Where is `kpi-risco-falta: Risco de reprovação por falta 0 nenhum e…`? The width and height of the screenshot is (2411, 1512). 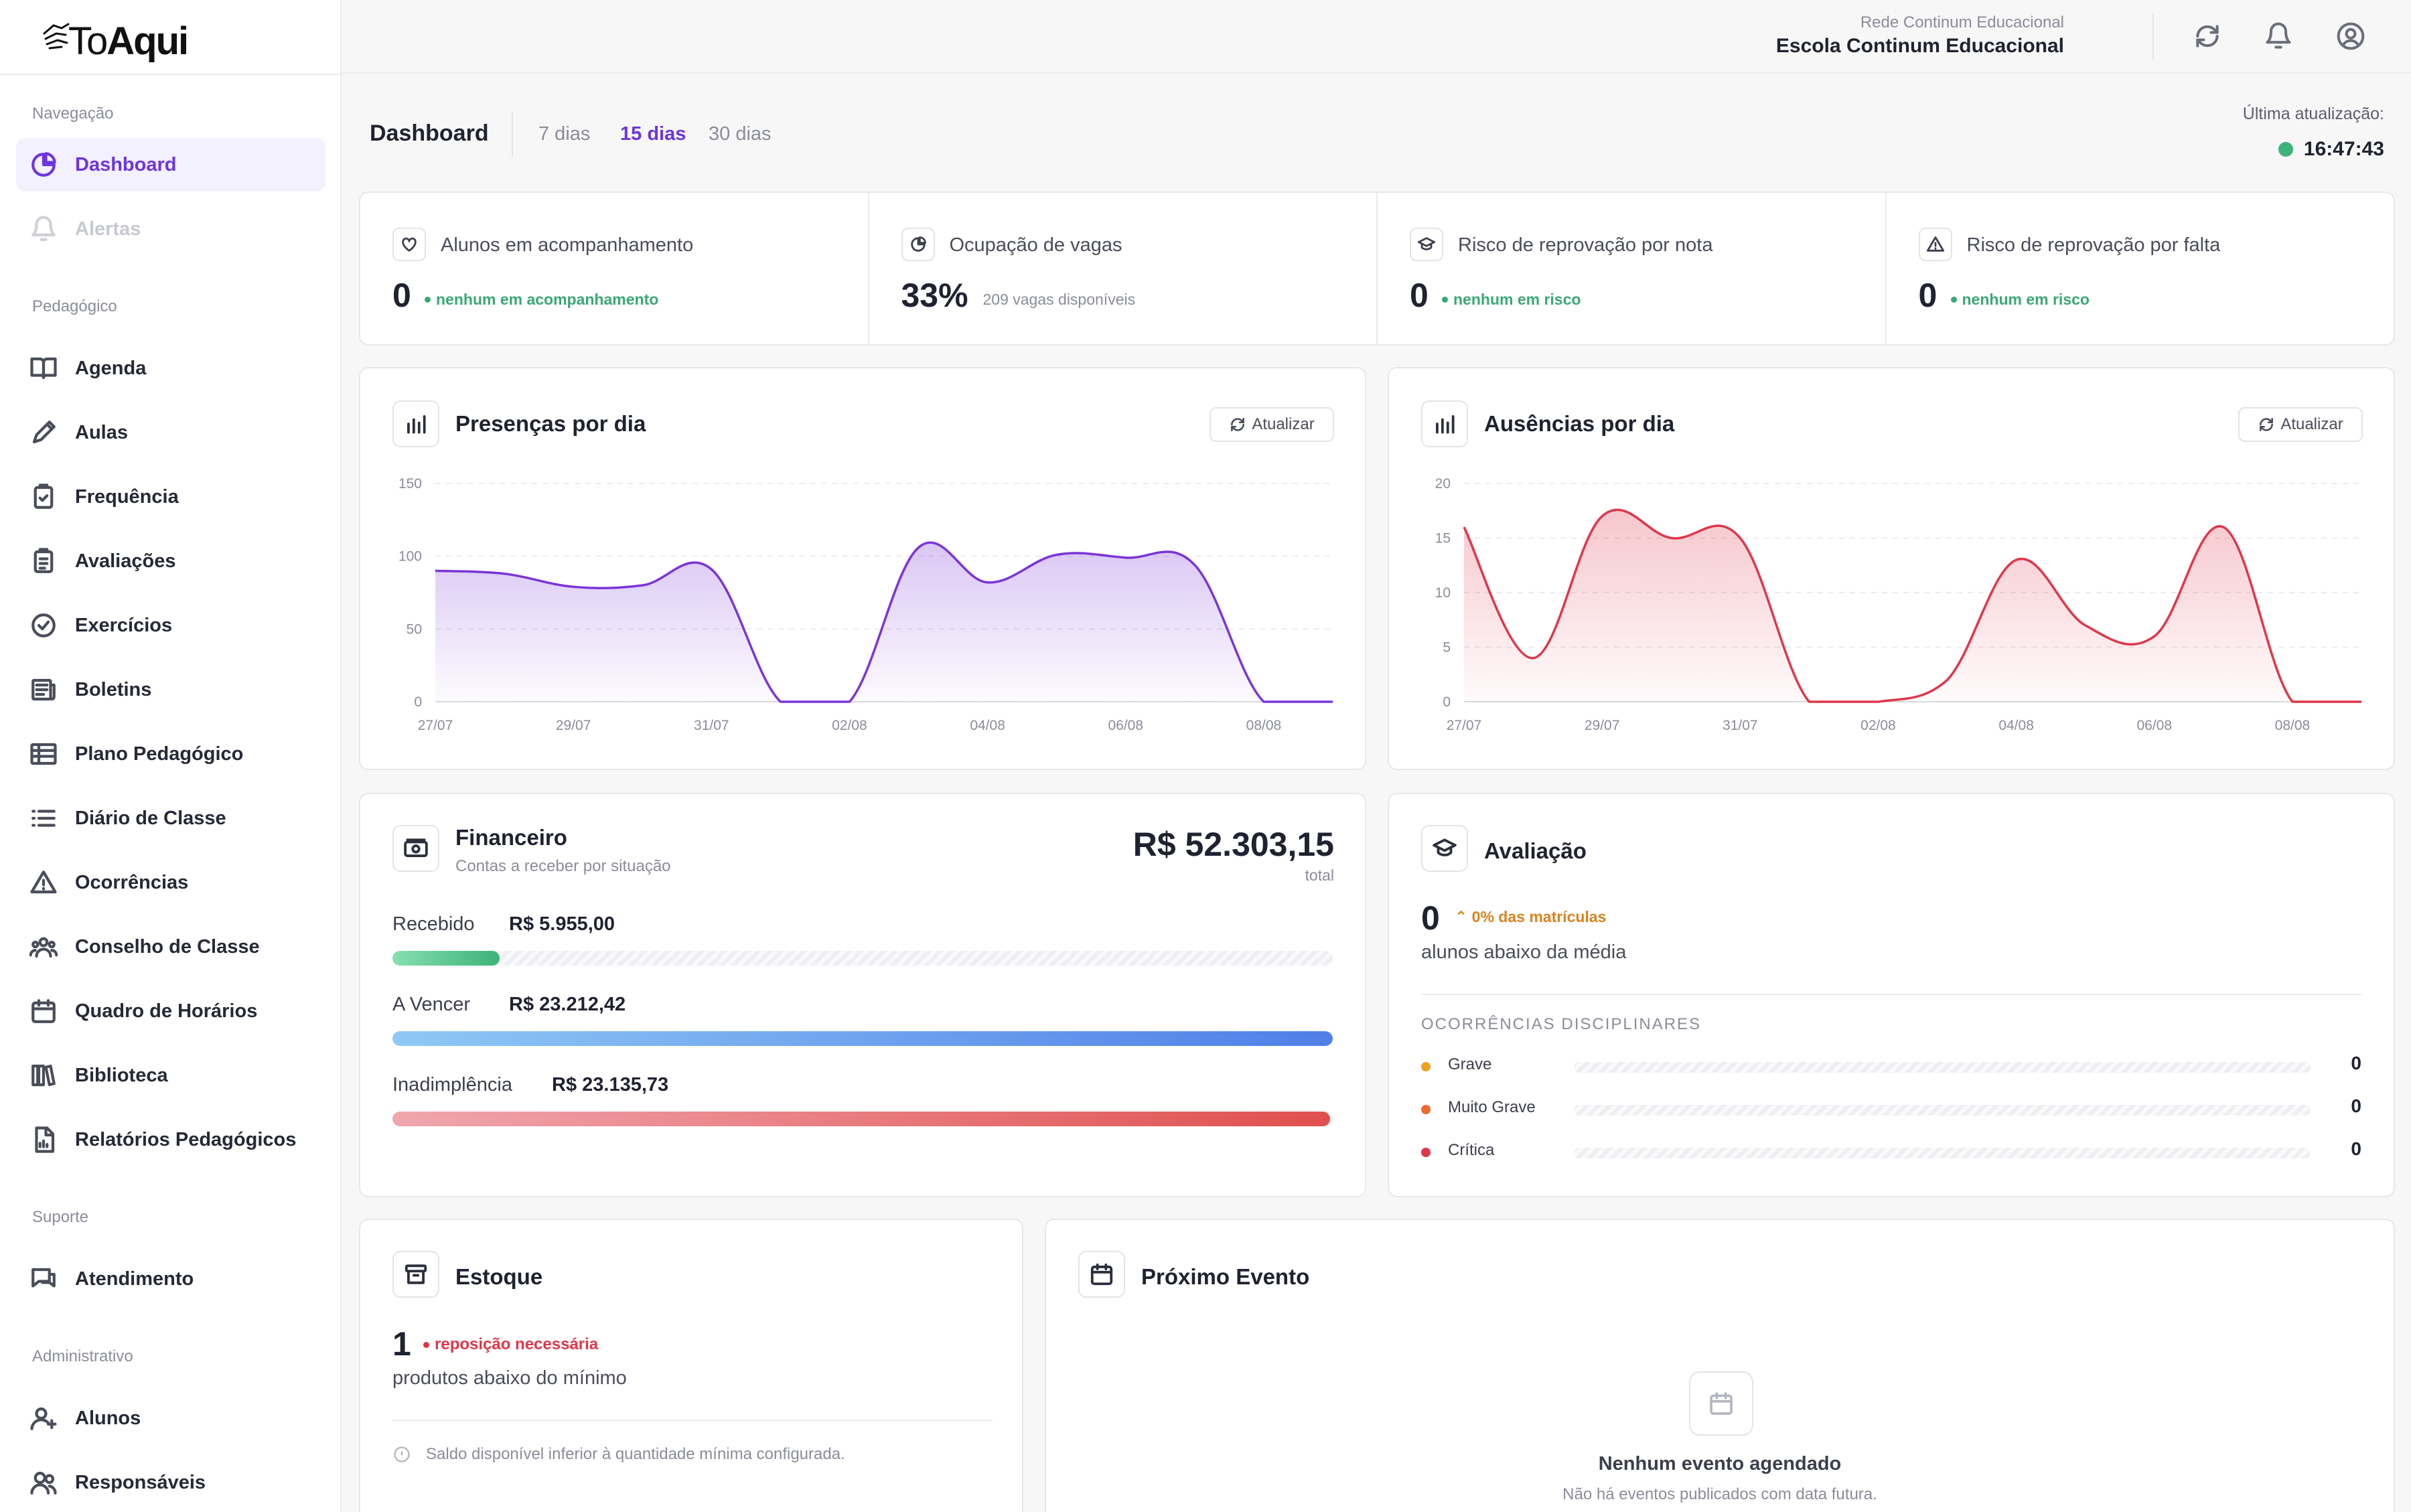
kpi-risco-falta: Risco de reprovação por falta 0 nenhum e… is located at coordinates (2140, 268).